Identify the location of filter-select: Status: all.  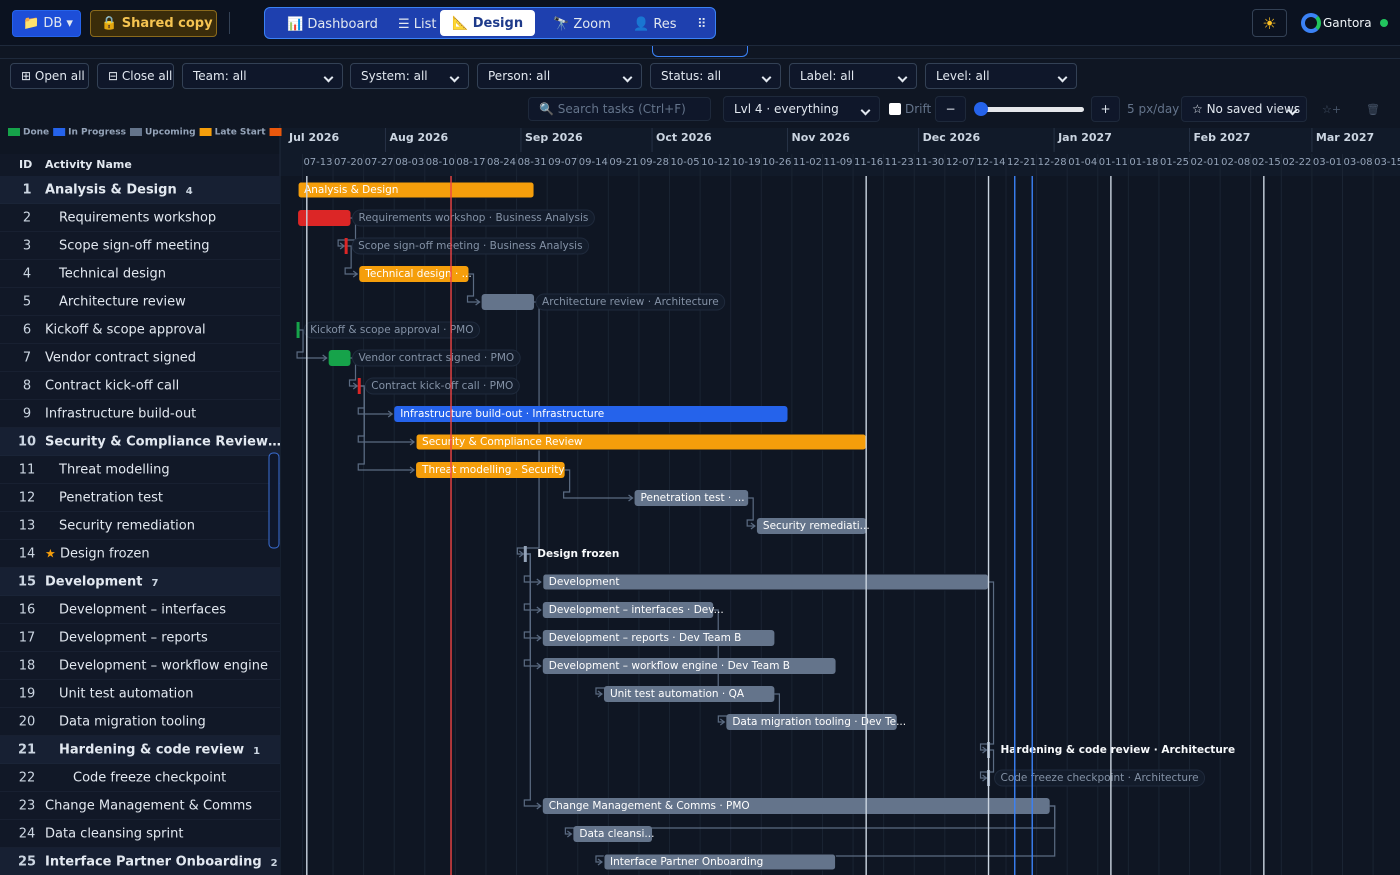
(715, 76).